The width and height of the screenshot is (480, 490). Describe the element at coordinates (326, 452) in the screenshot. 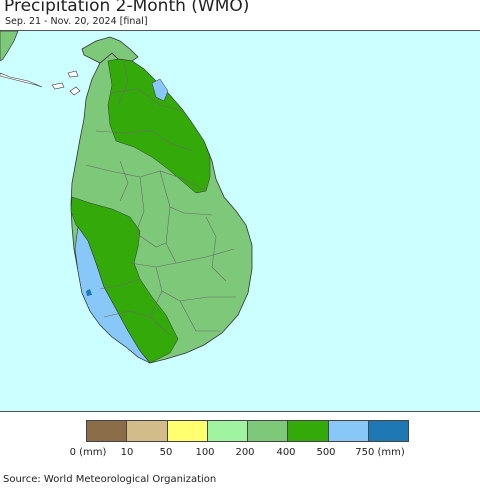

I see `legend-tick-6: 500` at that location.